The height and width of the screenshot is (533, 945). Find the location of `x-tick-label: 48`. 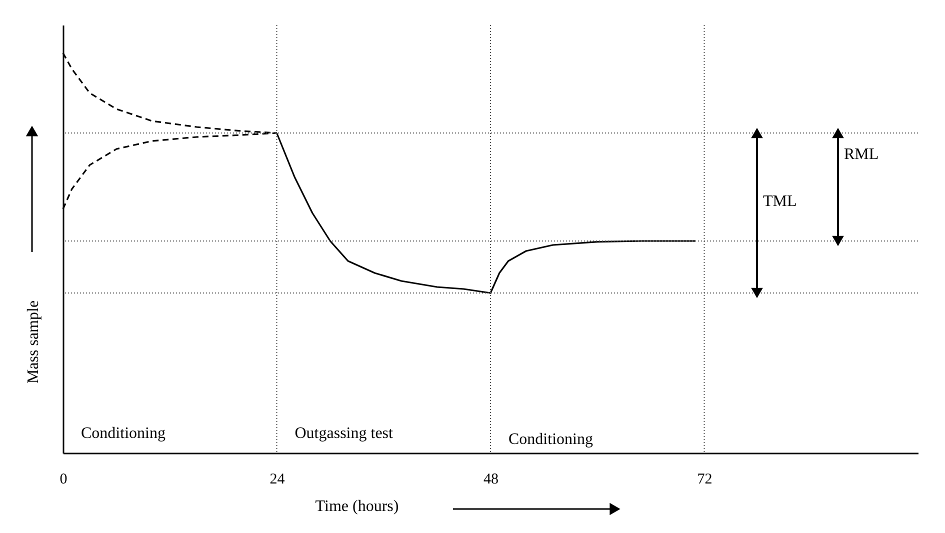

x-tick-label: 48 is located at coordinates (491, 480).